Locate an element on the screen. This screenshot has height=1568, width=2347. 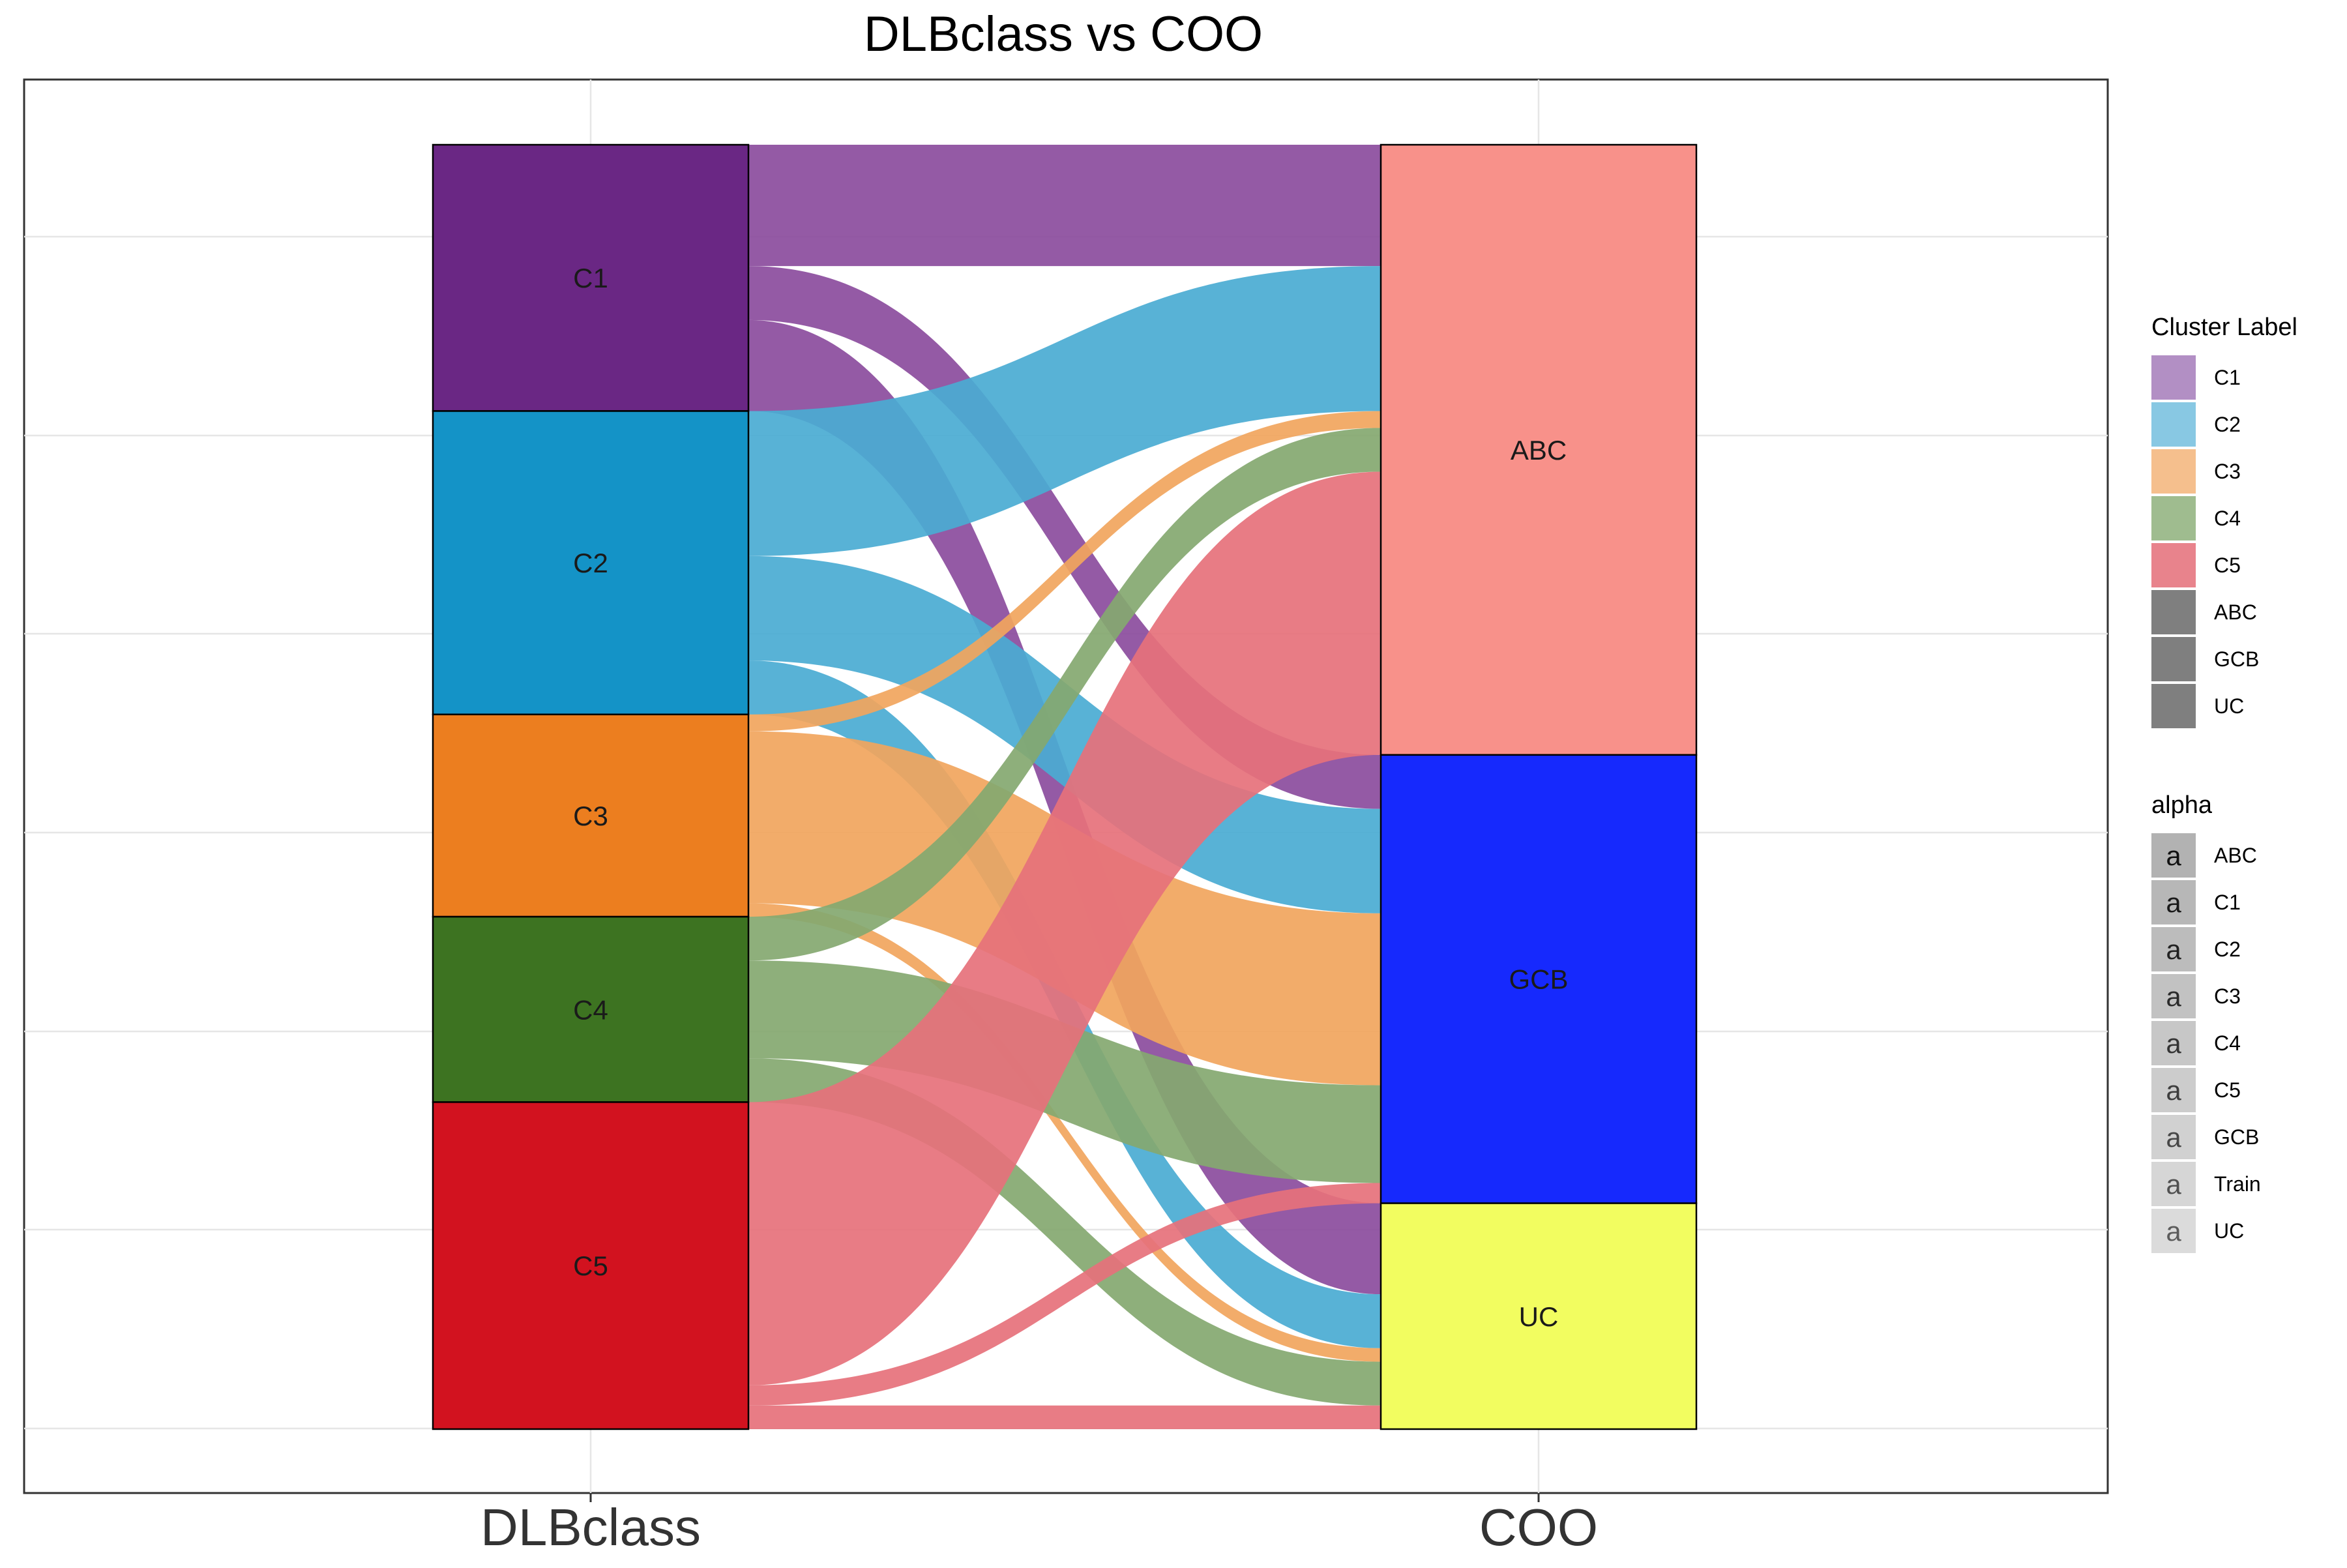
flow-c2-to-gcb is located at coordinates (1064, 734).